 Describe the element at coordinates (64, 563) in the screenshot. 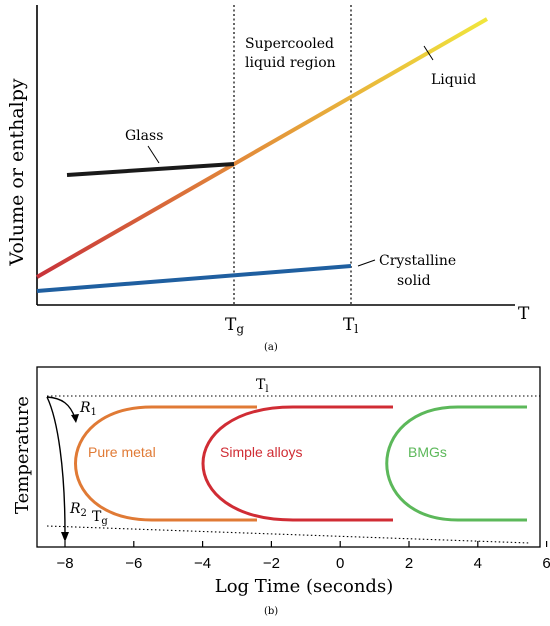

I see `x-tick-label: −8` at that location.